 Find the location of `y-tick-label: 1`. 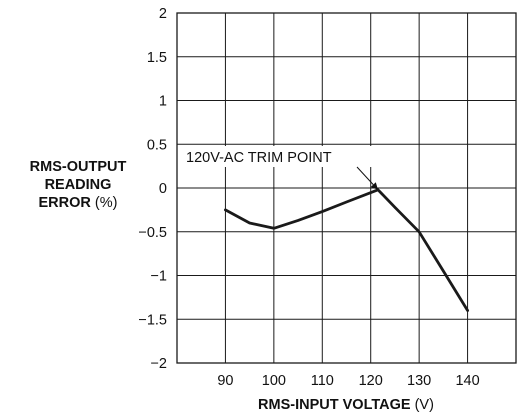

y-tick-label: 1 is located at coordinates (163, 102).